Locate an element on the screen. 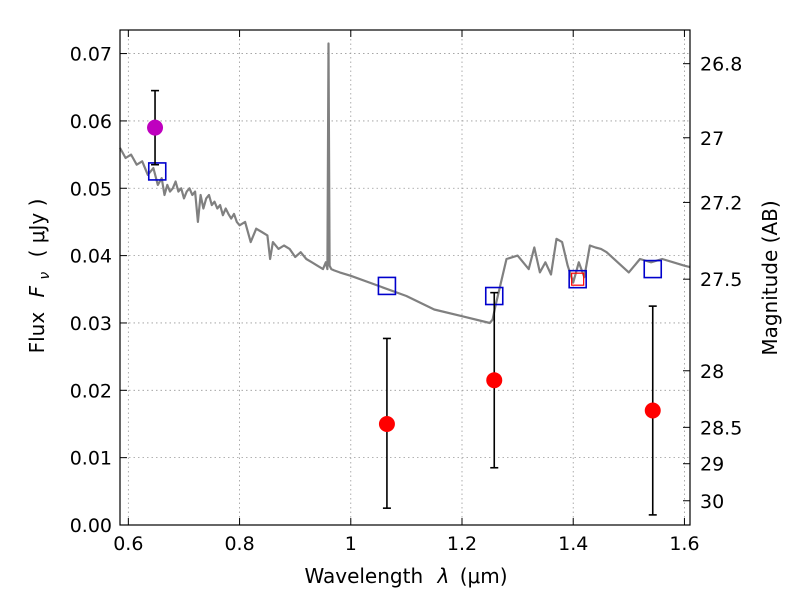 This screenshot has height=600, width=800. x-axis-title-text: Wavelength is located at coordinates (363, 576).